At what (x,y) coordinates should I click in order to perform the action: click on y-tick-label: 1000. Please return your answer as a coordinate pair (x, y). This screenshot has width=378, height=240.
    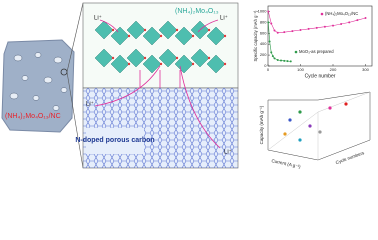
    Looking at the image, I should click on (263, 11).